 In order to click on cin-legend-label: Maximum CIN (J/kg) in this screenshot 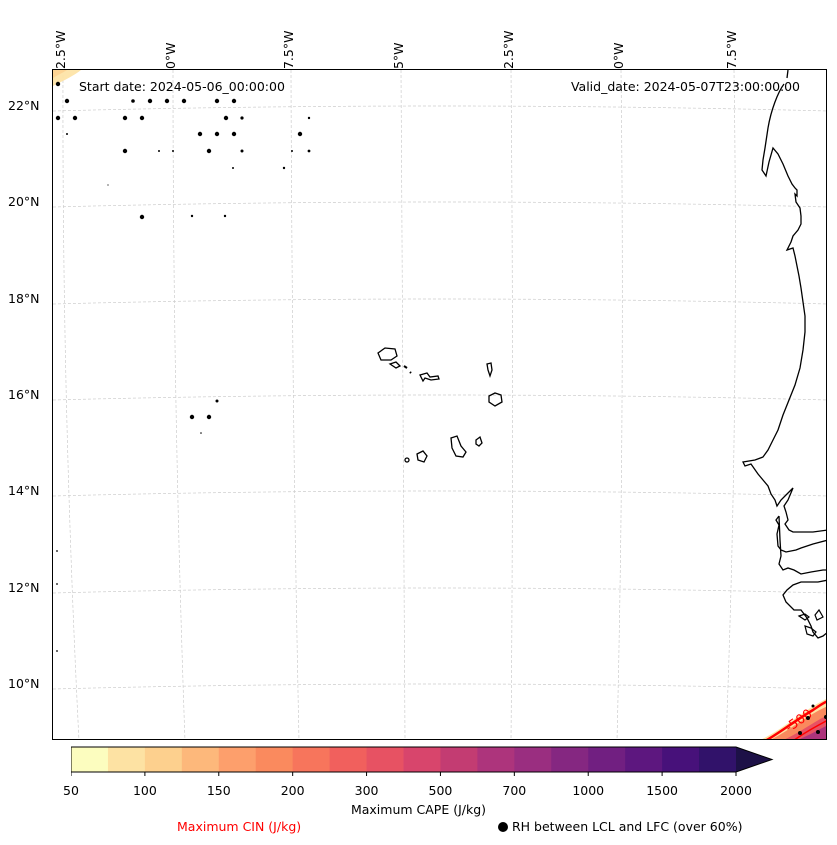, I will do `click(239, 826)`.